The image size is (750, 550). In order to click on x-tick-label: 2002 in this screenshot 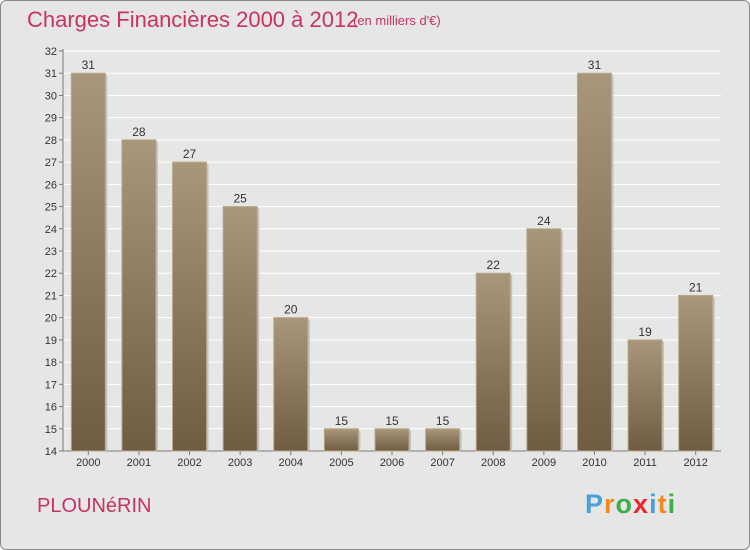, I will do `click(189, 463)`.